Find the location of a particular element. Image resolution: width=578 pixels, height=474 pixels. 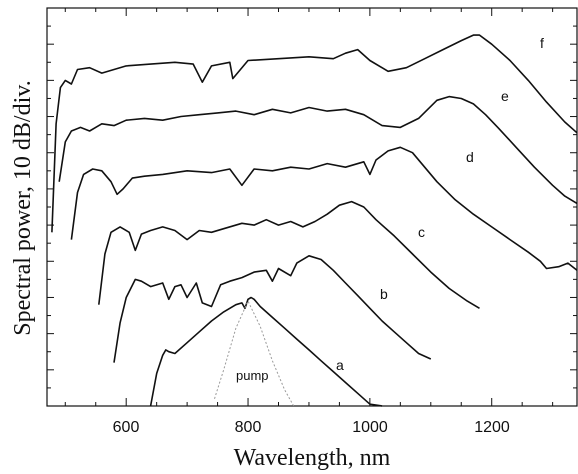

x-tick-label: 1200 is located at coordinates (492, 427).